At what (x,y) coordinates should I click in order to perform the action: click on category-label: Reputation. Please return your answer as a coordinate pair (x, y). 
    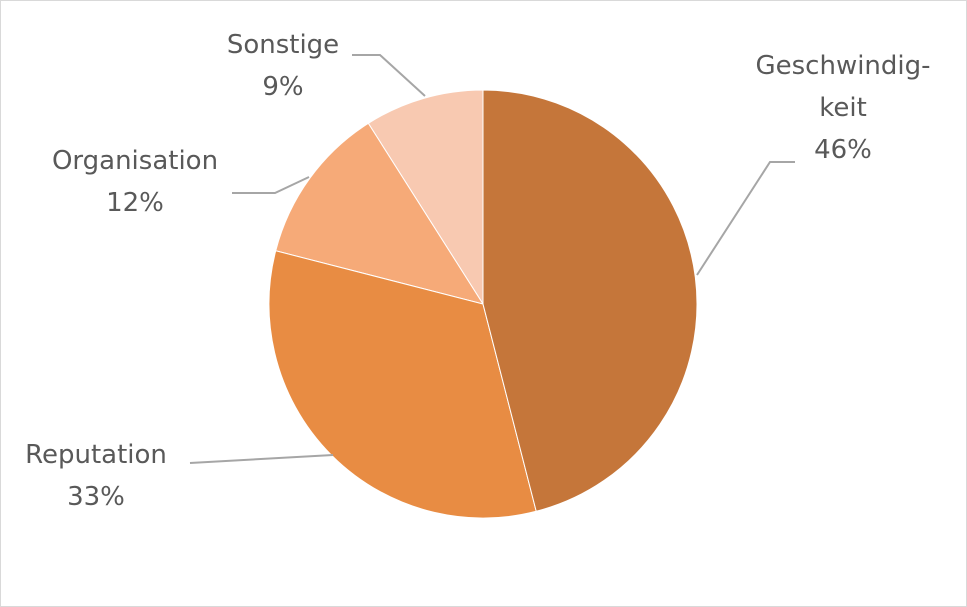
    Looking at the image, I should click on (96, 455).